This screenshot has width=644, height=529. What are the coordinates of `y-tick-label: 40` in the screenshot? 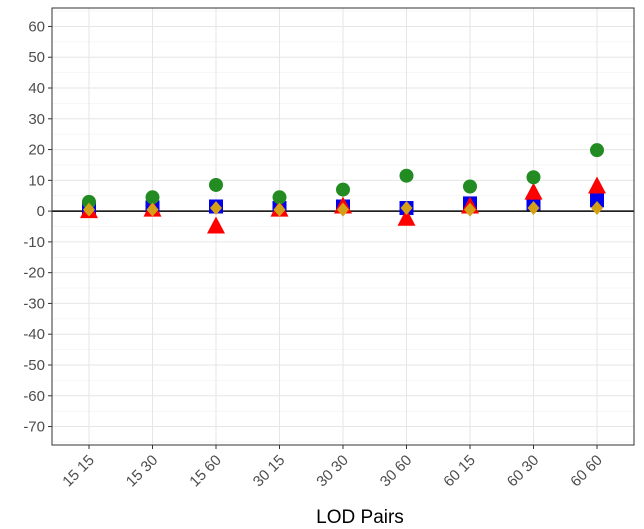 It's located at (36, 88).